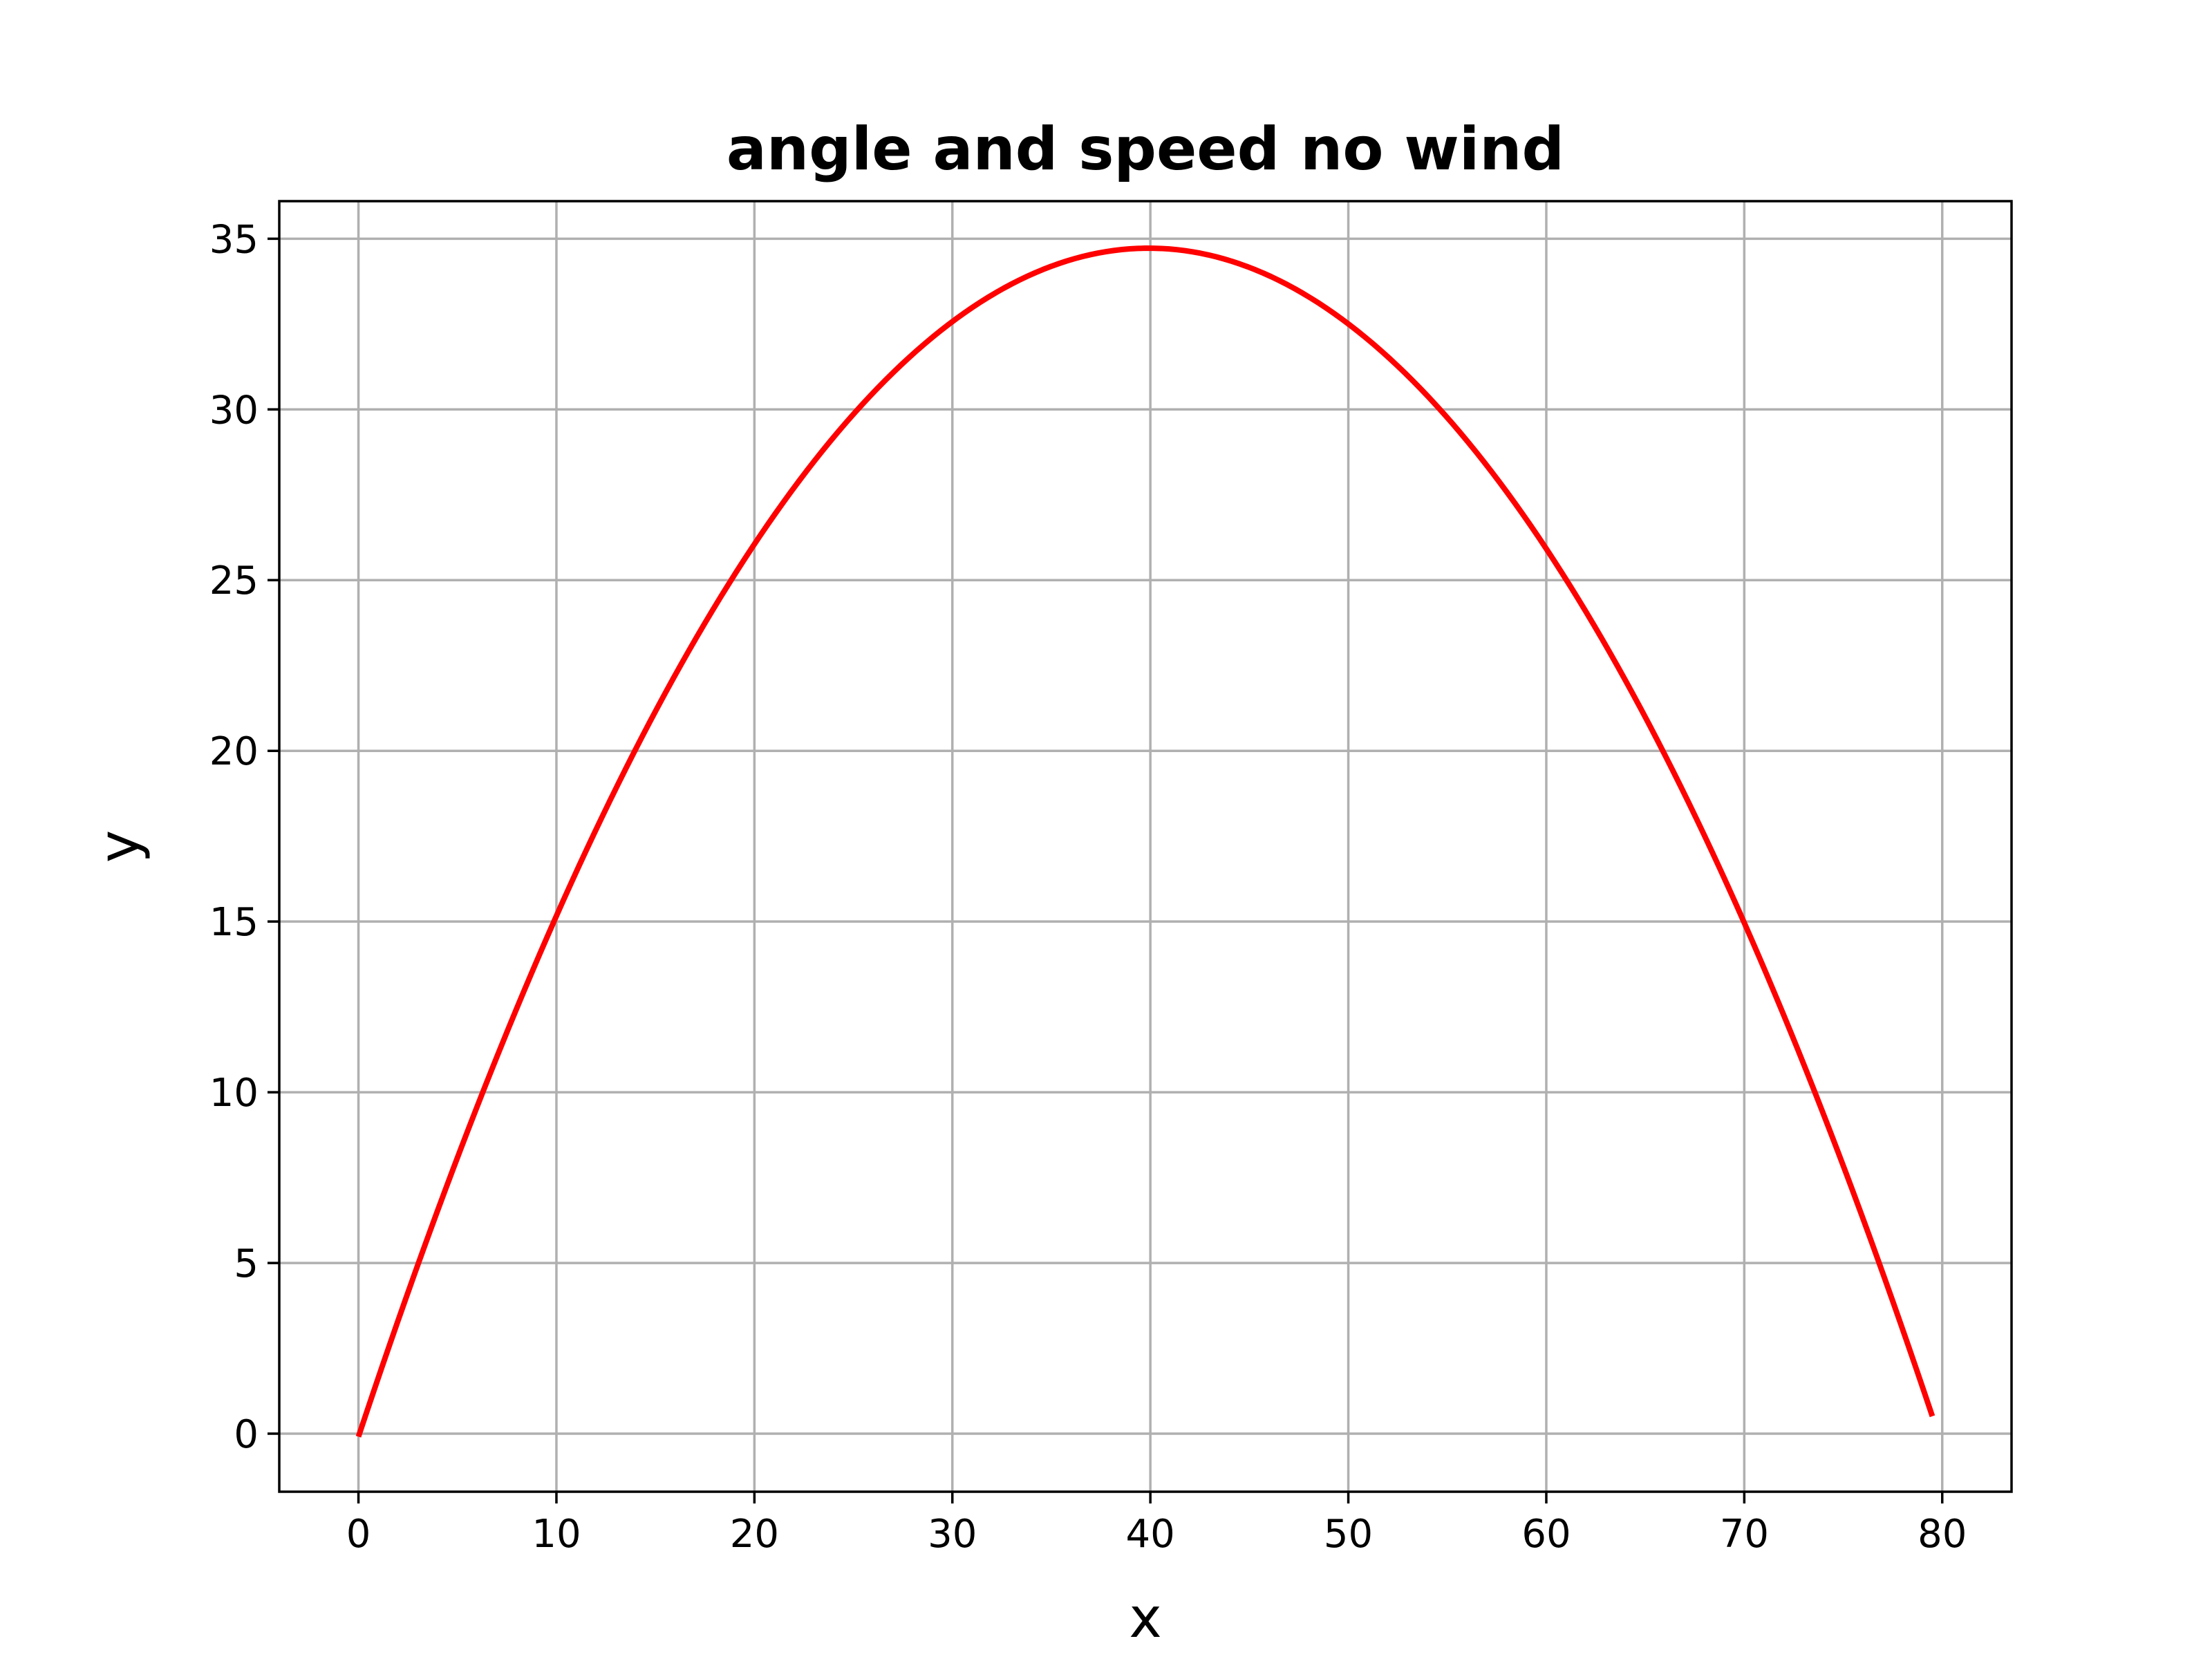 Image resolution: width=2212 pixels, height=1659 pixels. I want to click on y-tick-label: 30, so click(234, 411).